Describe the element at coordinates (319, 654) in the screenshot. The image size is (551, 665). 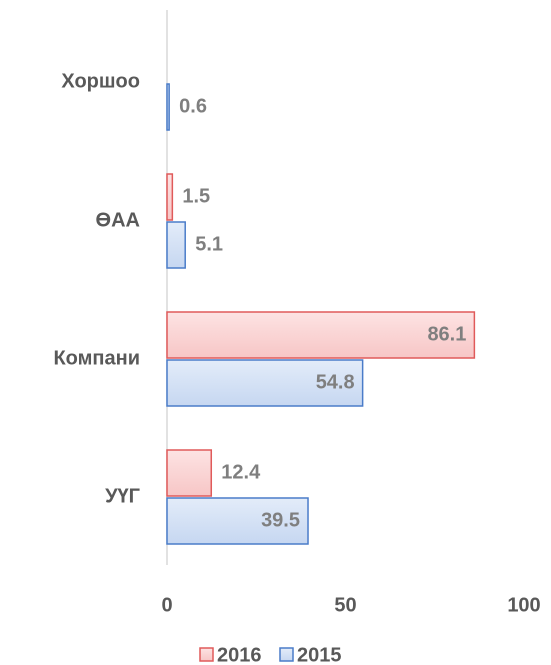
I see `legend-label: 2015` at that location.